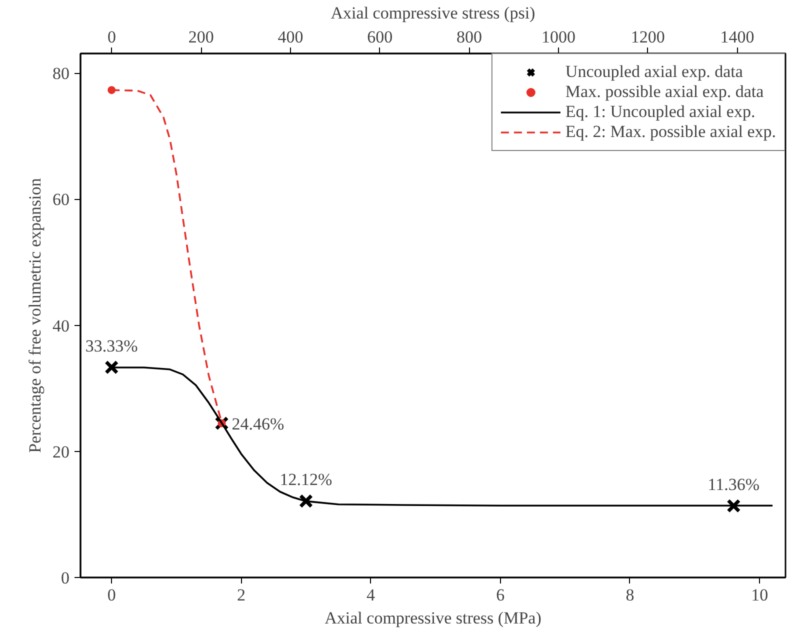  I want to click on y-tick-label: 20, so click(61, 452).